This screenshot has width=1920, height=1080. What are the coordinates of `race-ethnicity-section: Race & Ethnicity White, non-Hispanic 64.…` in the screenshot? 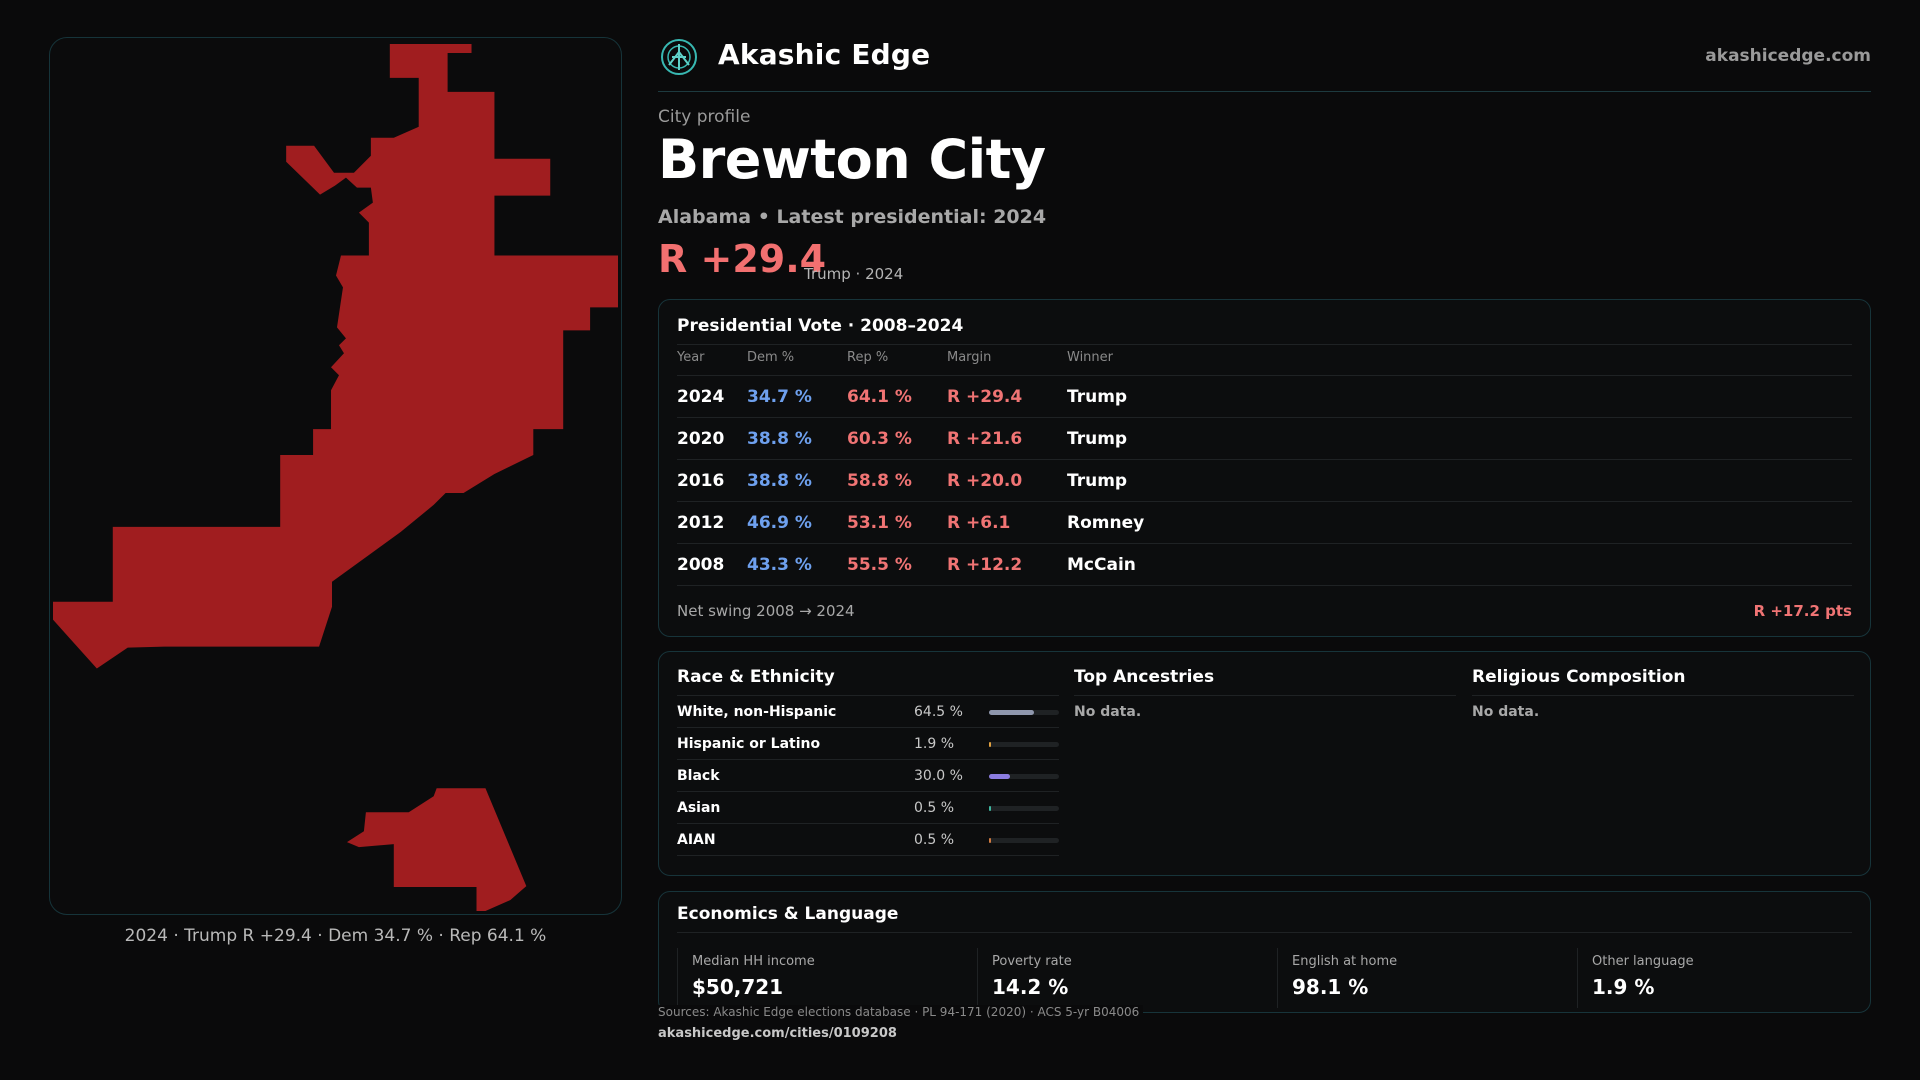 It's located at (868, 761).